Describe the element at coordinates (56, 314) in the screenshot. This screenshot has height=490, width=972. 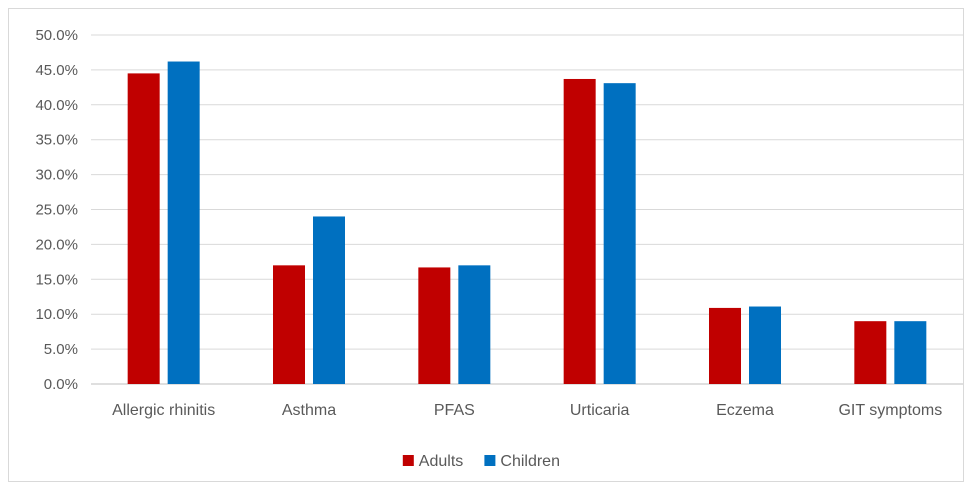
I see `y-tick-label: 10.0%` at that location.